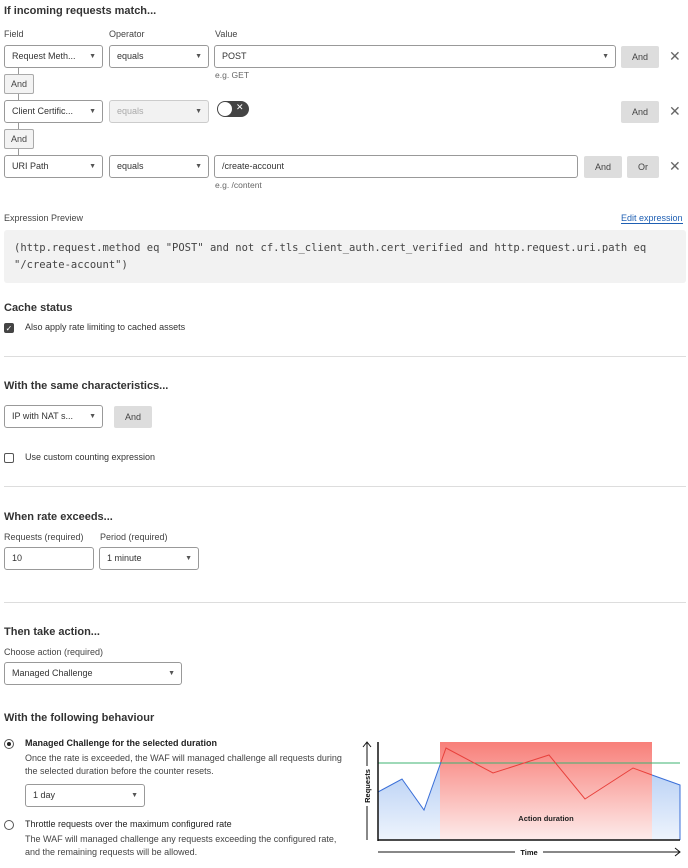  What do you see at coordinates (159, 111) in the screenshot?
I see `operator-select-2: equals ▼` at bounding box center [159, 111].